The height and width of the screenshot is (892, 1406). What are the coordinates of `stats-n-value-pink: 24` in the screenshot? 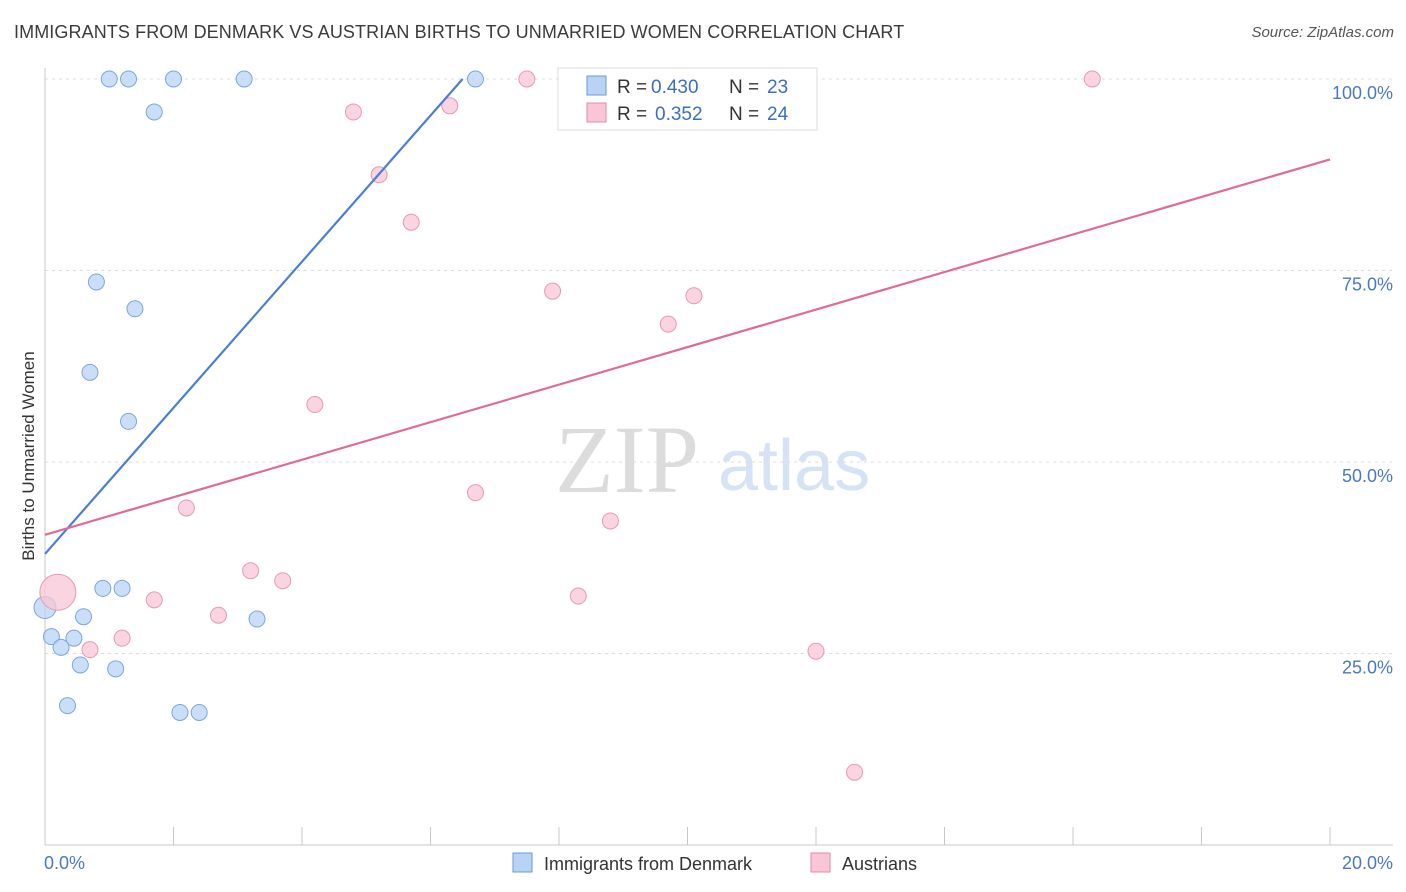 It's located at (778, 114).